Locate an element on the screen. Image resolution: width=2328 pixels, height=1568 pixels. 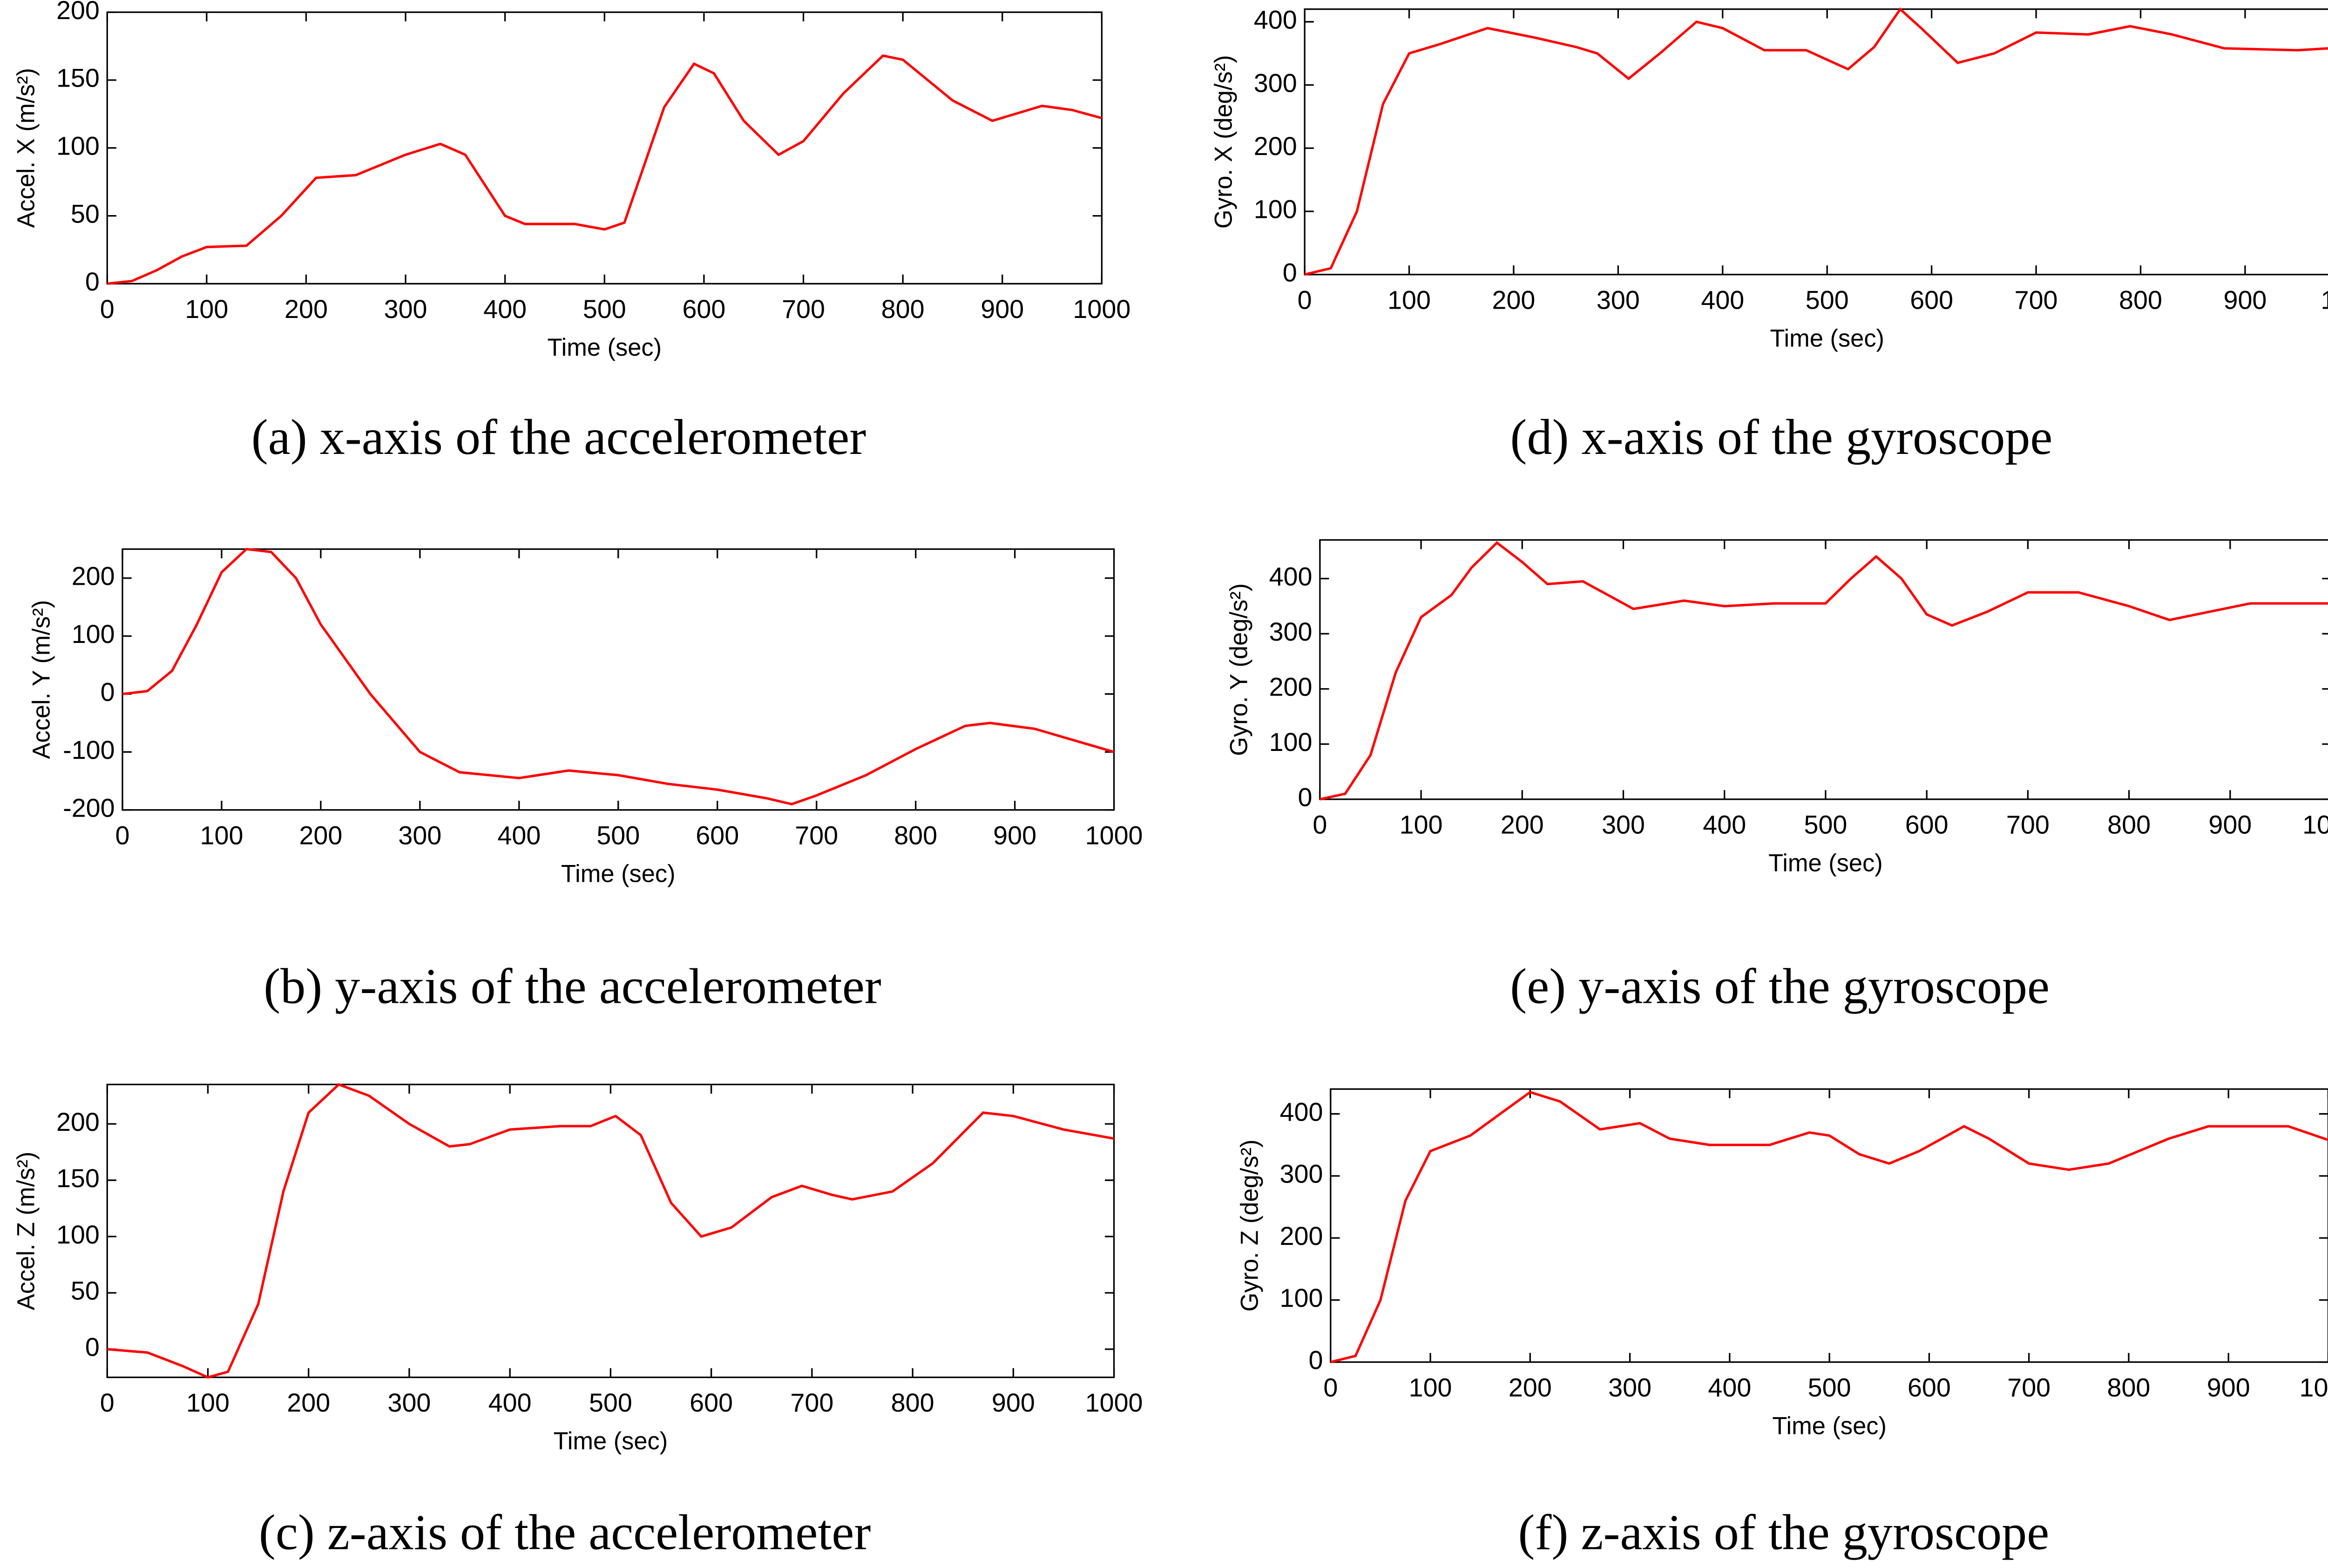
y-axis-label: Gyro. Z (deg/s²) is located at coordinates (1249, 1226).